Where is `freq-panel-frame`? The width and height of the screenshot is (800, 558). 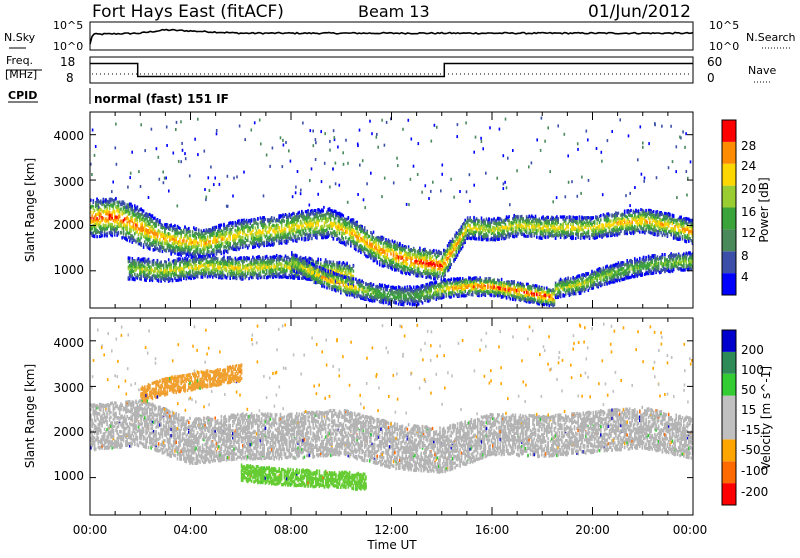
freq-panel-frame is located at coordinates (391, 70).